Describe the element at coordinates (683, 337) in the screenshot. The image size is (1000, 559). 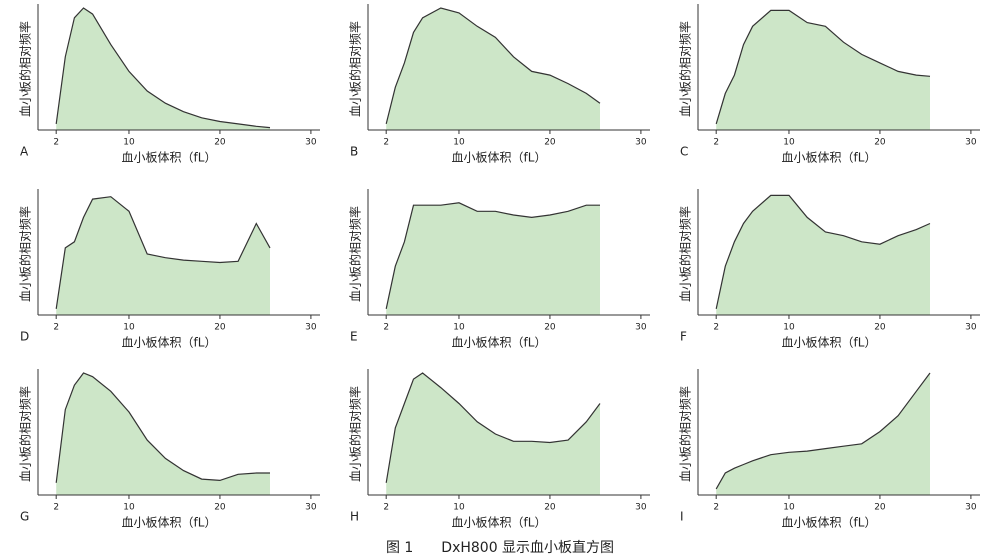
I see `panel-label: F` at that location.